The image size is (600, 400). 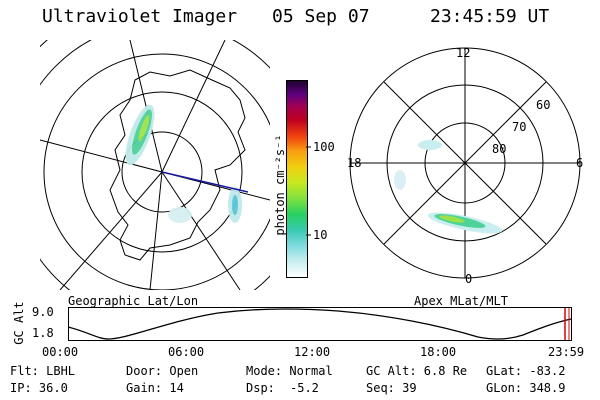 What do you see at coordinates (308, 191) in the screenshot?
I see `colorbar-axis` at bounding box center [308, 191].